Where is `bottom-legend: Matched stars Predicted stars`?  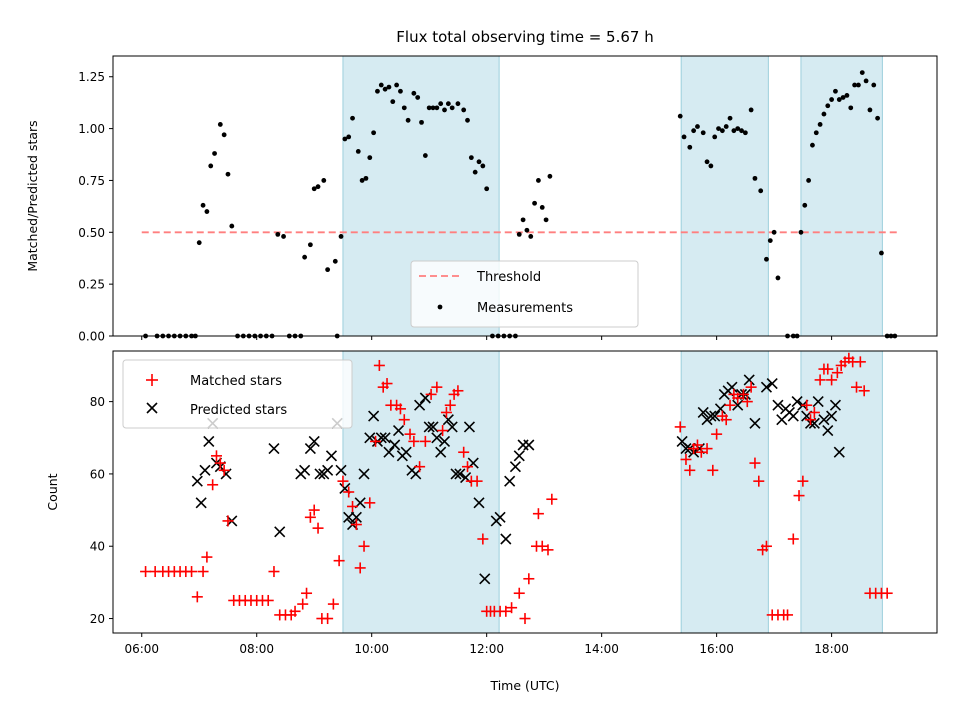
bottom-legend: Matched stars Predicted stars is located at coordinates (237, 394).